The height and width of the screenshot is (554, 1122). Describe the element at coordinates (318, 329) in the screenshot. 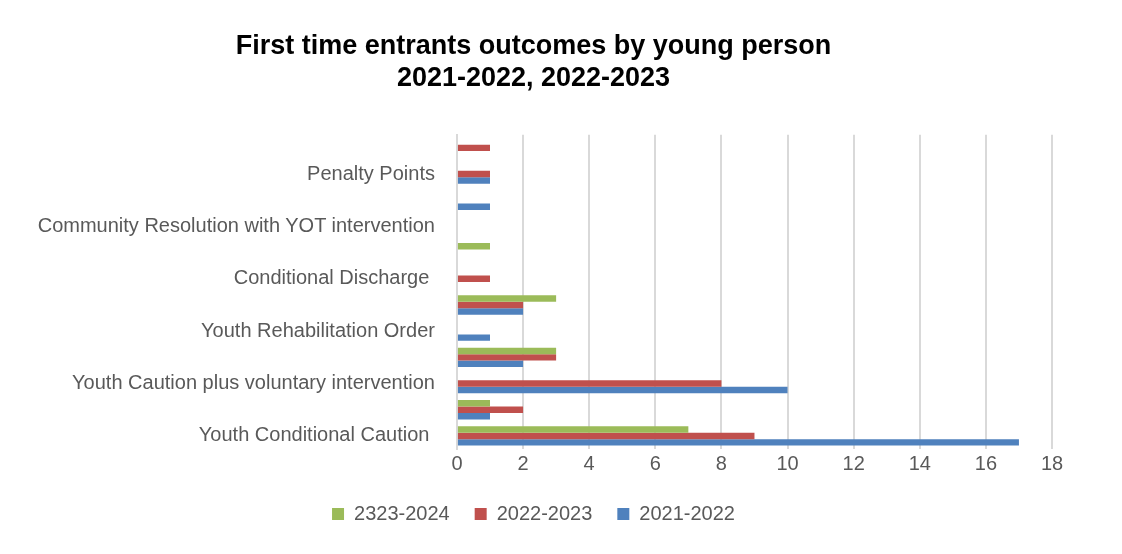

I see `y-tick-label: Youth Rehabilitation Order` at that location.